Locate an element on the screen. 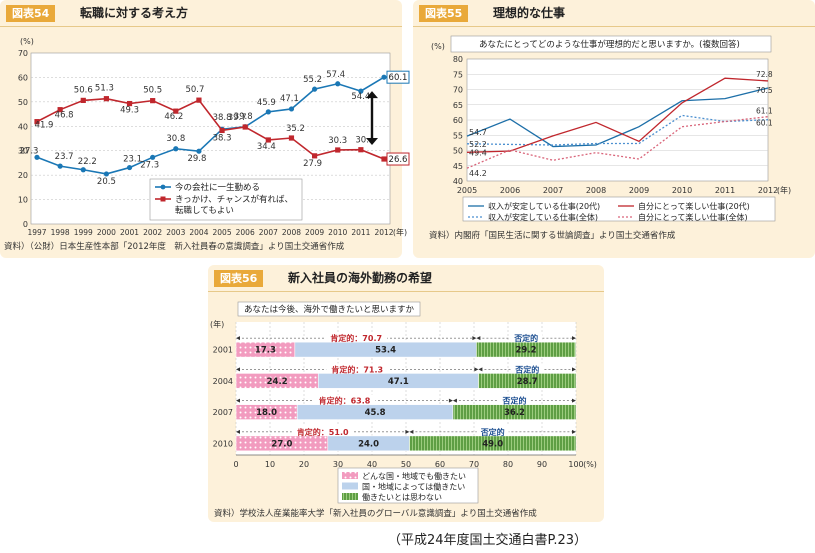 The height and width of the screenshot is (553, 815). x-tick-label: 80 is located at coordinates (508, 464).